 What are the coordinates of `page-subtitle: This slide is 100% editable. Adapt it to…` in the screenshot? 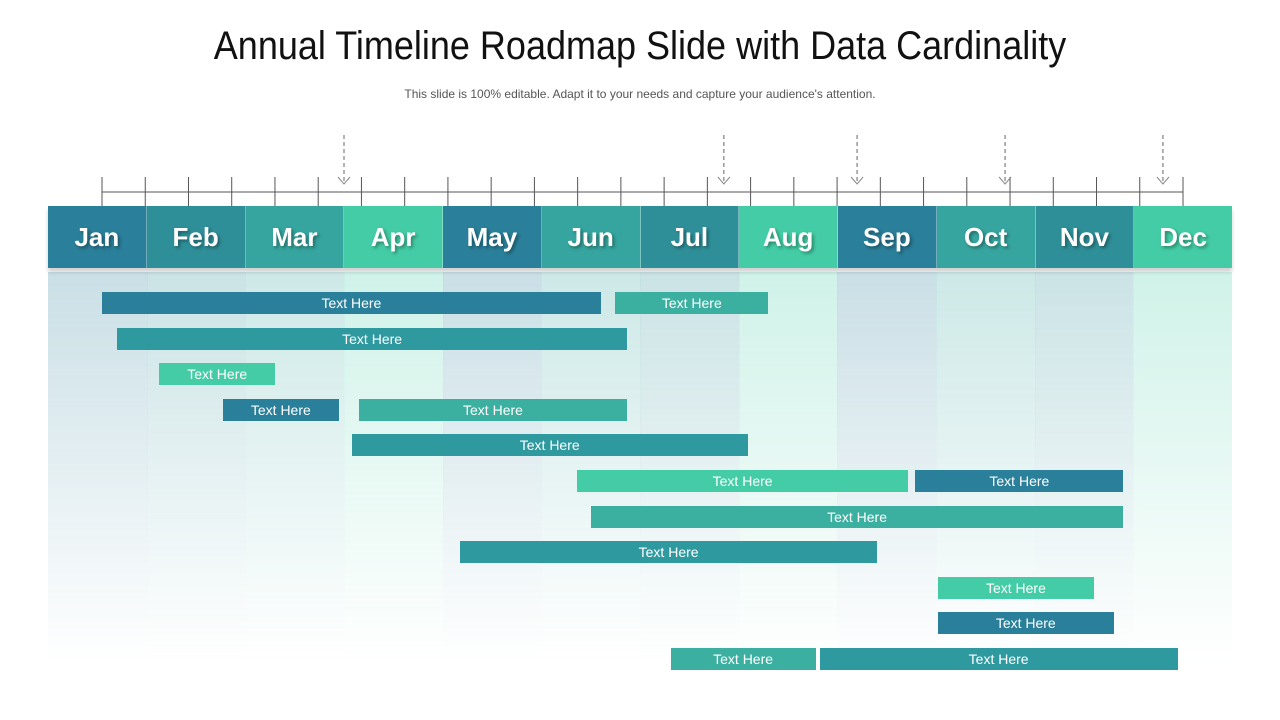 It's located at (640, 94).